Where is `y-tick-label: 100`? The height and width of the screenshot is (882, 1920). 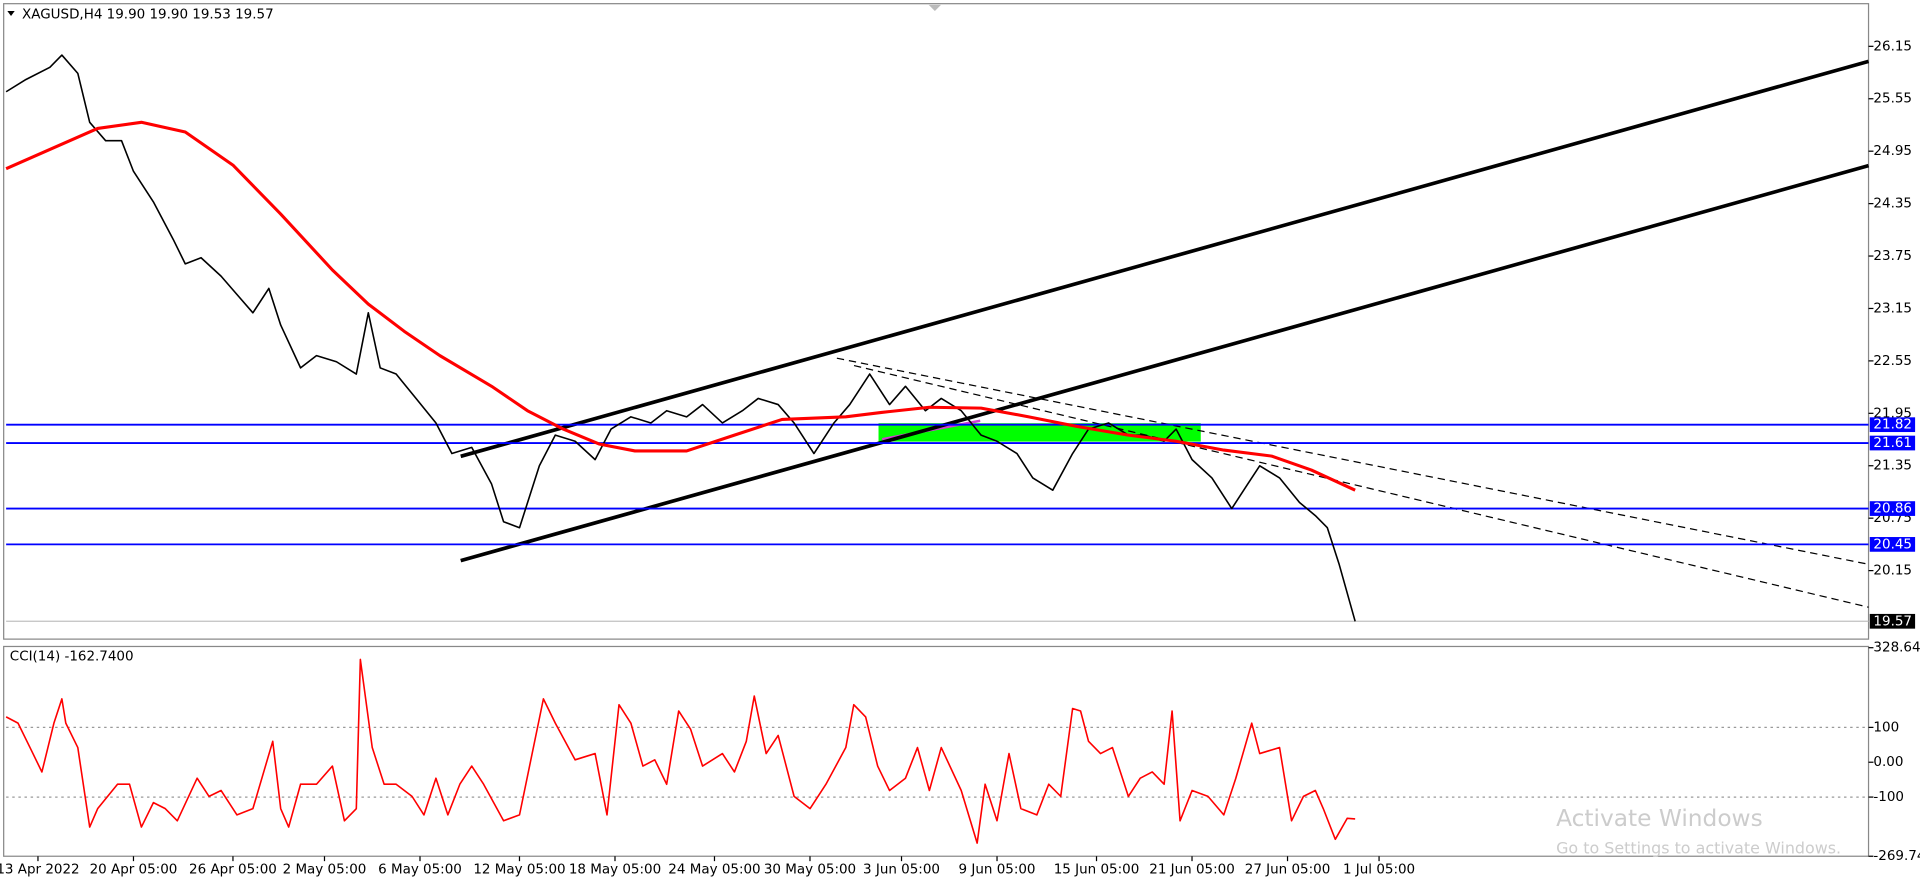 y-tick-label: 100 is located at coordinates (1886, 727).